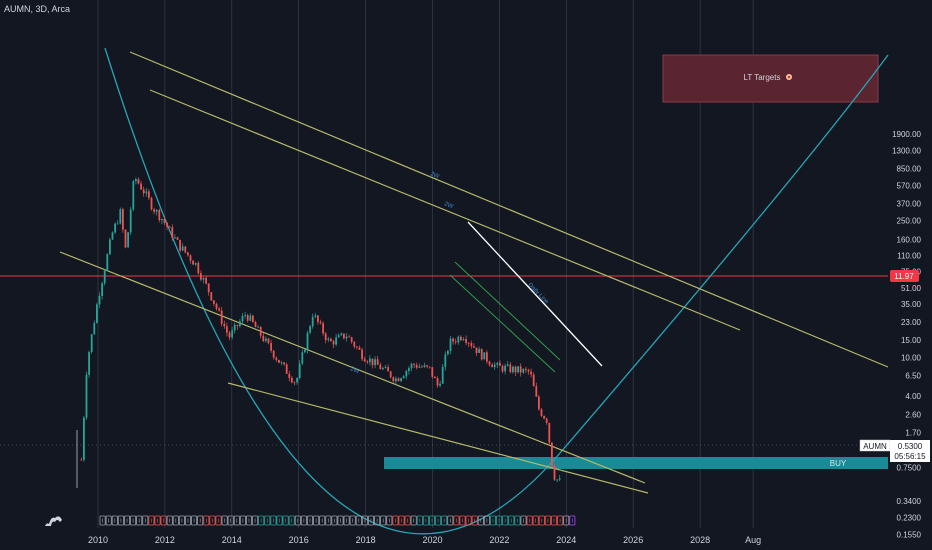  I want to click on symbol-tag-text: AUMN, so click(875, 446).